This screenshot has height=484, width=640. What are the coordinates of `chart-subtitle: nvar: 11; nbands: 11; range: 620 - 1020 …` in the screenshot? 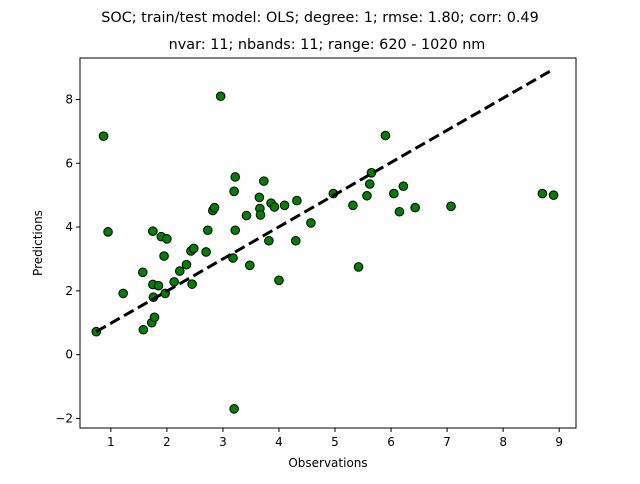 It's located at (327, 45).